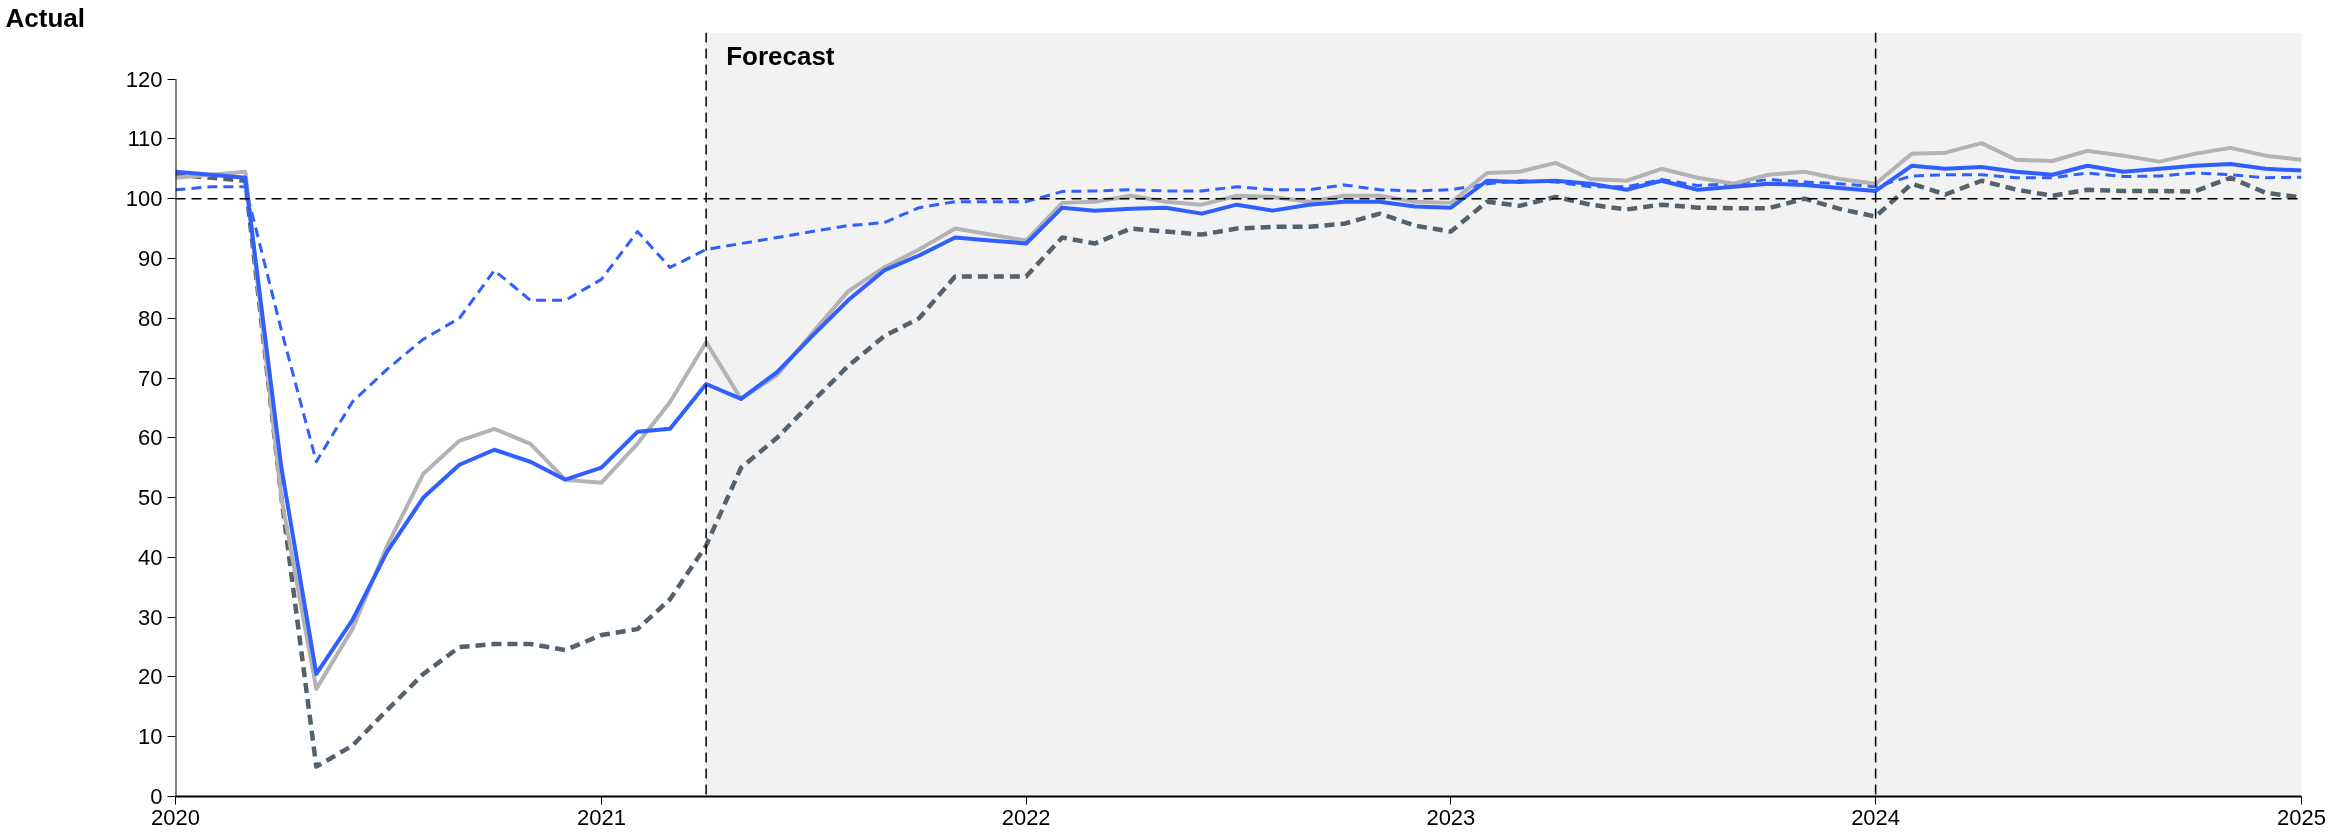  Describe the element at coordinates (150, 557) in the screenshot. I see `y-tick-label: 40` at that location.